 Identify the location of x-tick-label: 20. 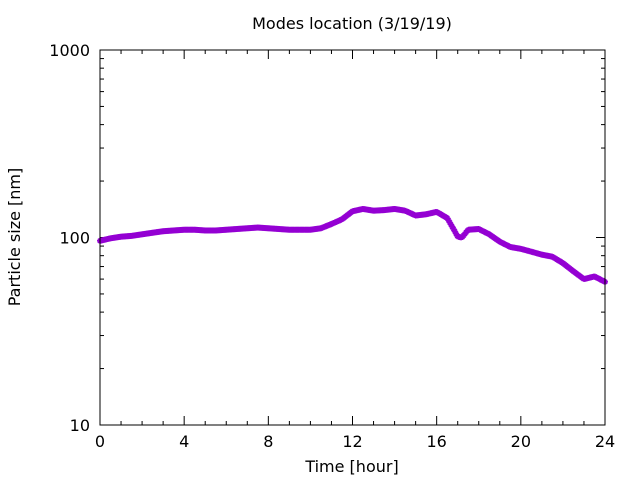
(521, 441).